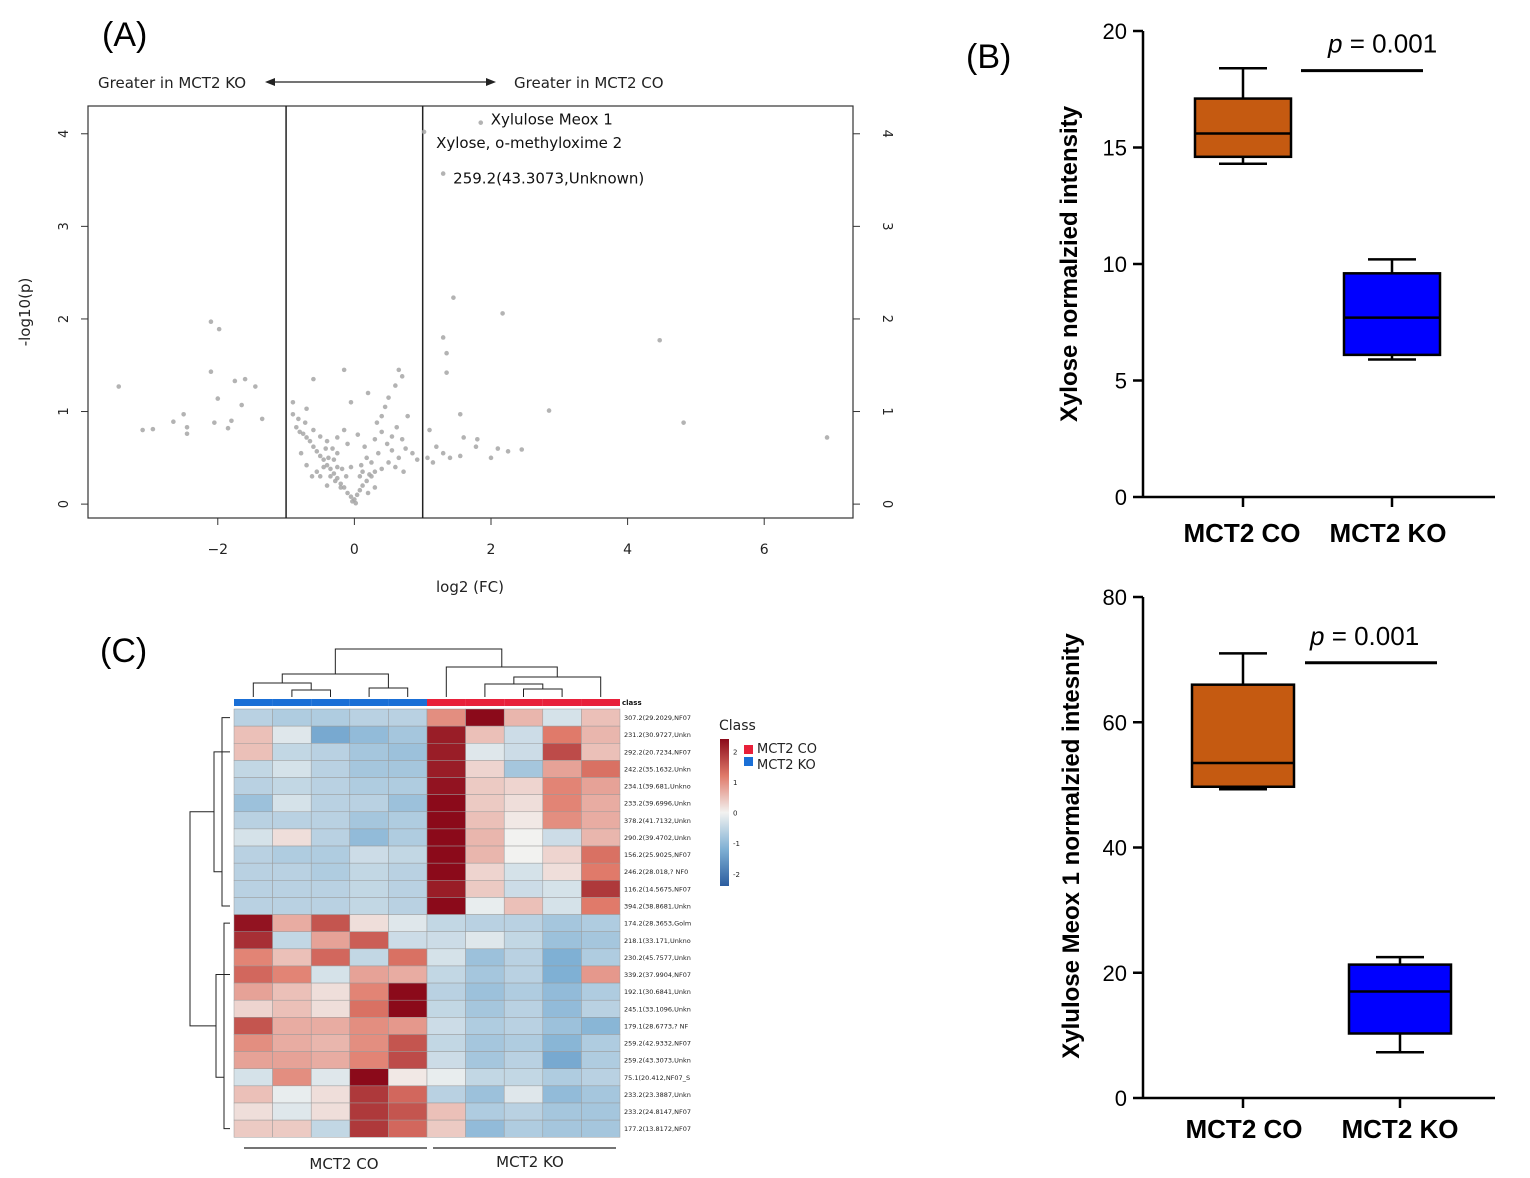 The width and height of the screenshot is (1530, 1178). Describe the element at coordinates (656, 872) in the screenshot. I see `heatmap-row-label: 246.2(28.018,? NF0` at that location.